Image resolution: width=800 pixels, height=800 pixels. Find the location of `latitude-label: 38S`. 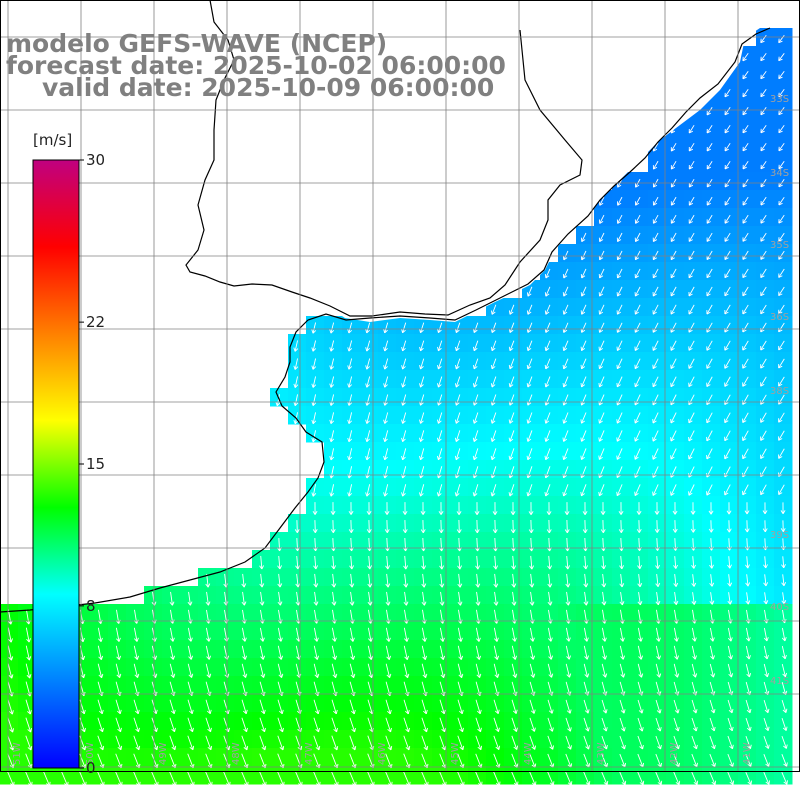

latitude-label: 38S is located at coordinates (779, 391).